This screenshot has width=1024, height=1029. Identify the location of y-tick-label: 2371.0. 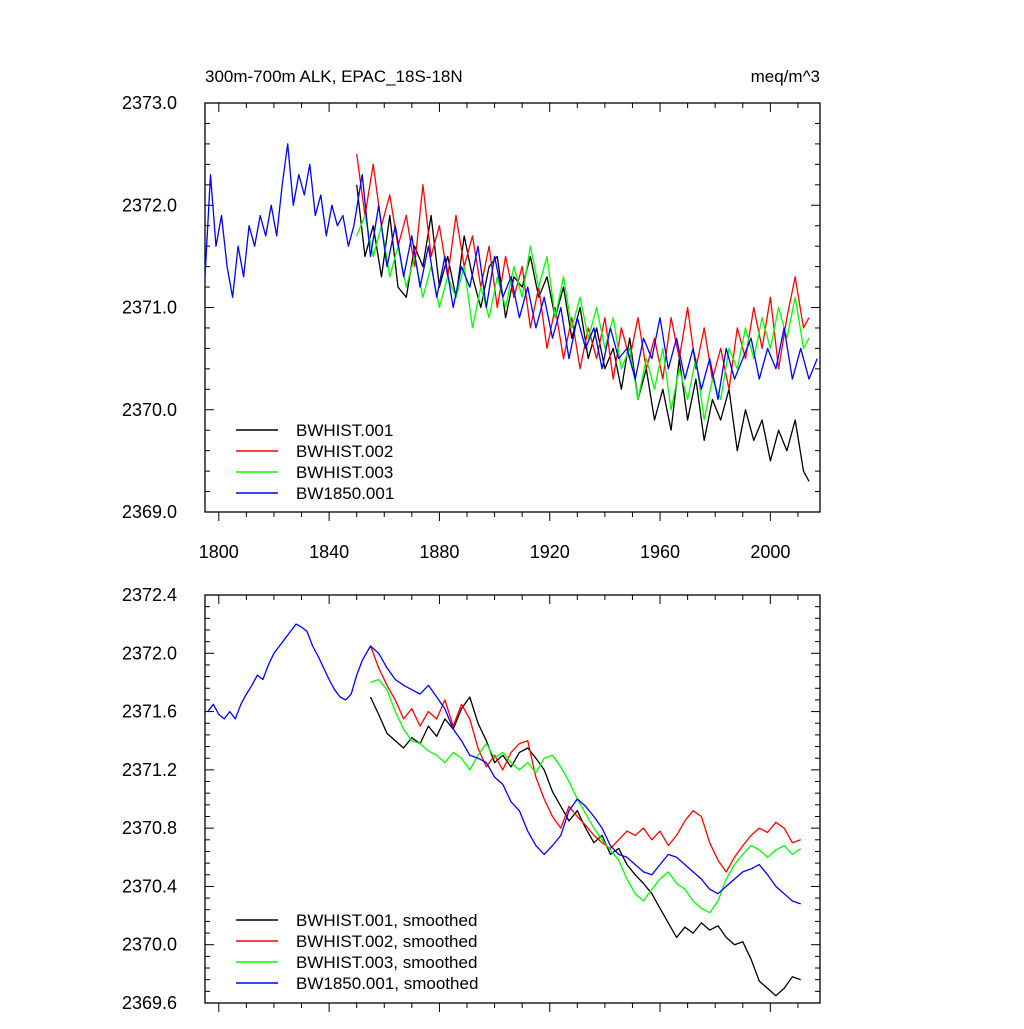
(149, 308).